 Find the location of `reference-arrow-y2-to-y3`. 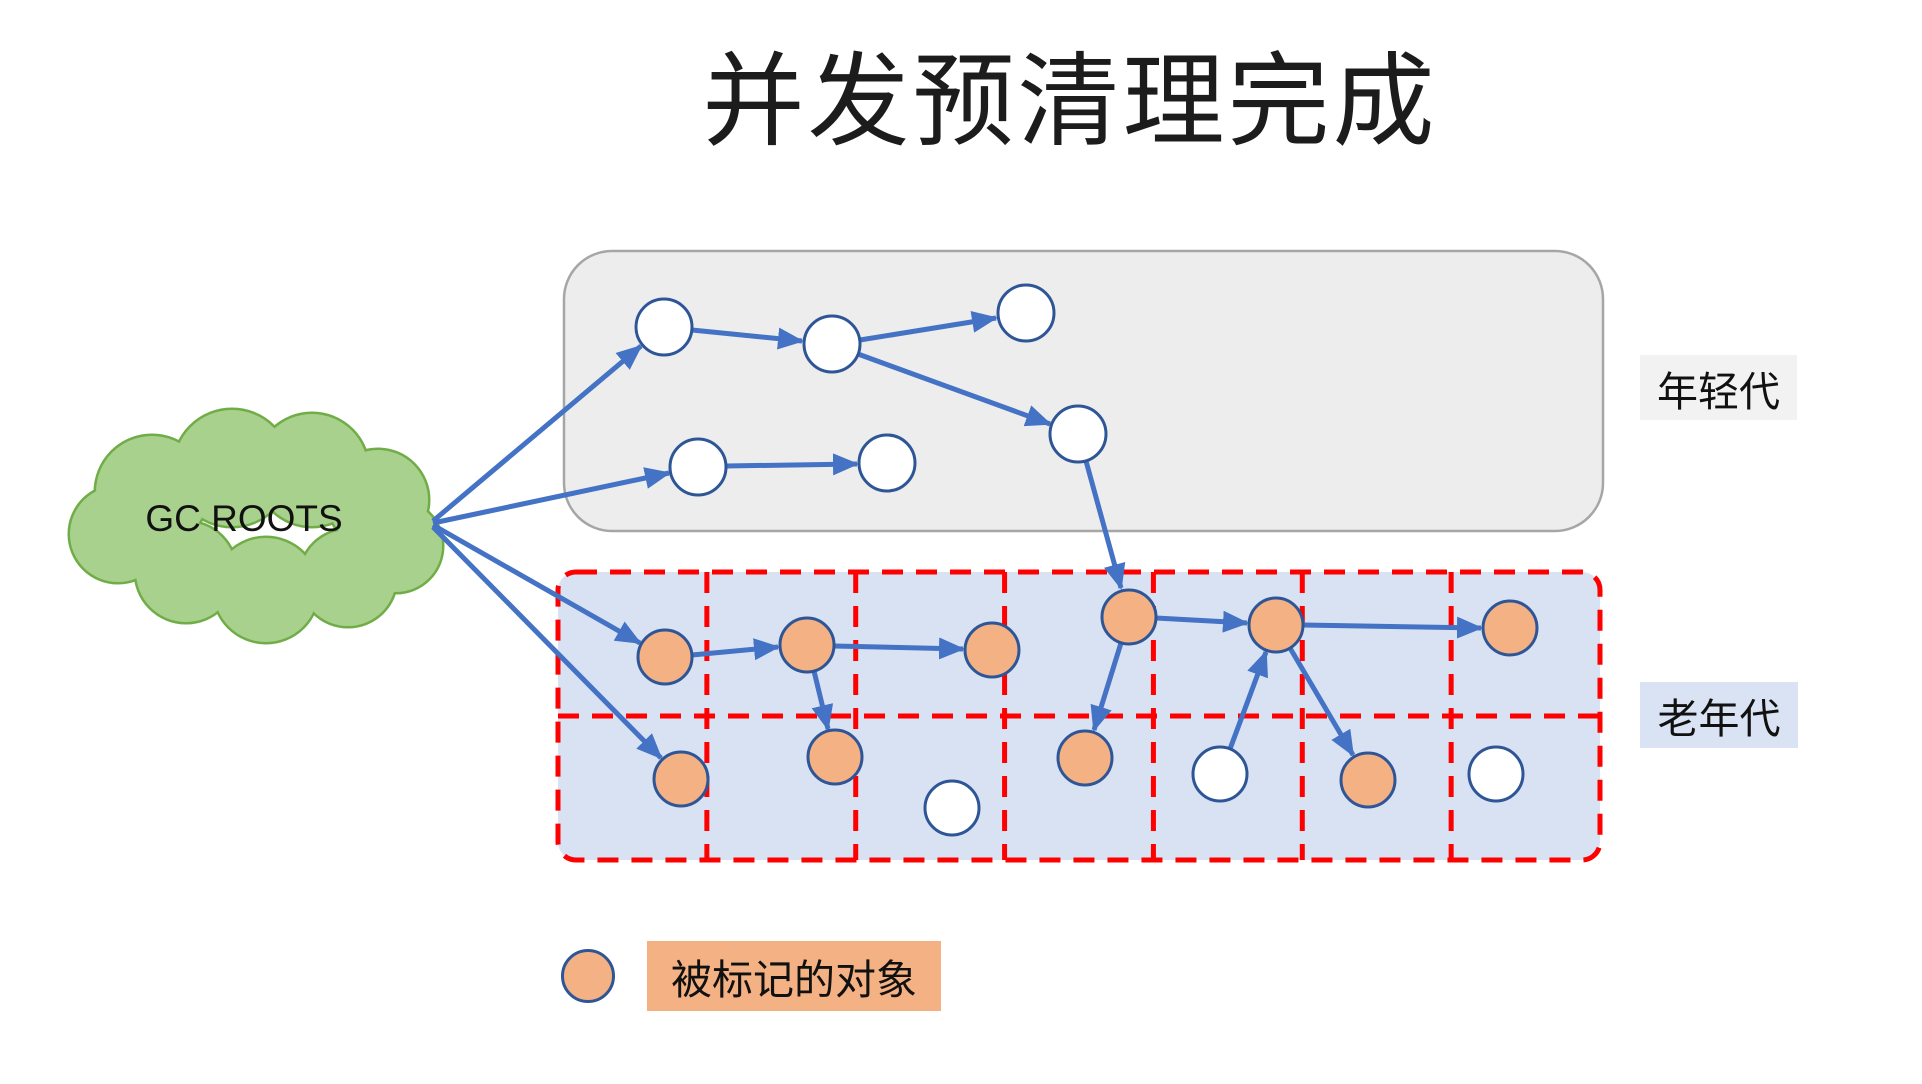

reference-arrow-y2-to-y3 is located at coordinates (928, 326).